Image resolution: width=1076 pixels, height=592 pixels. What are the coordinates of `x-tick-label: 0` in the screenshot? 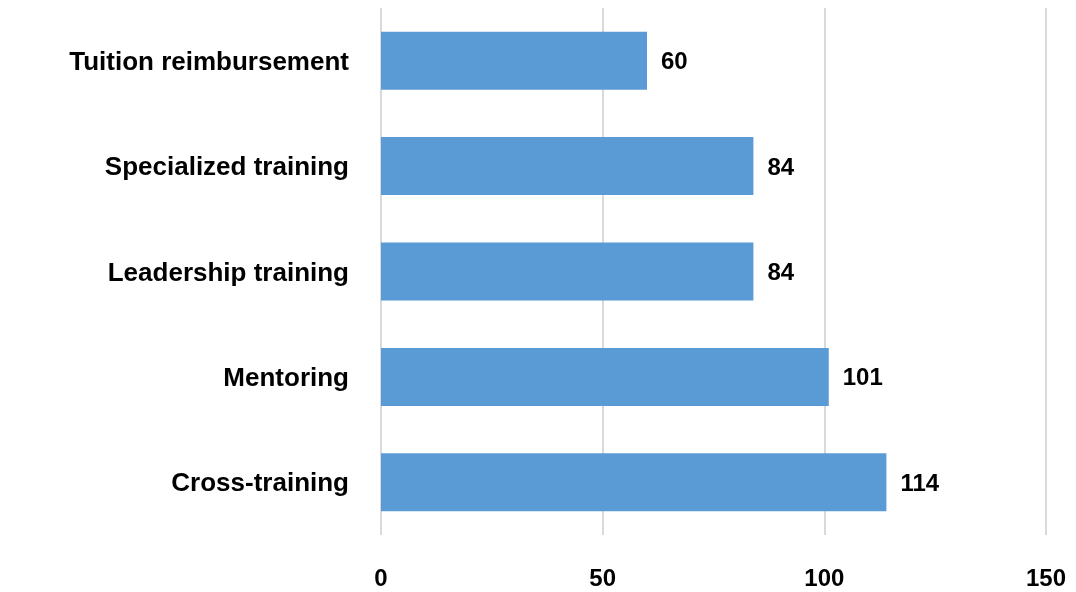 It's located at (381, 577).